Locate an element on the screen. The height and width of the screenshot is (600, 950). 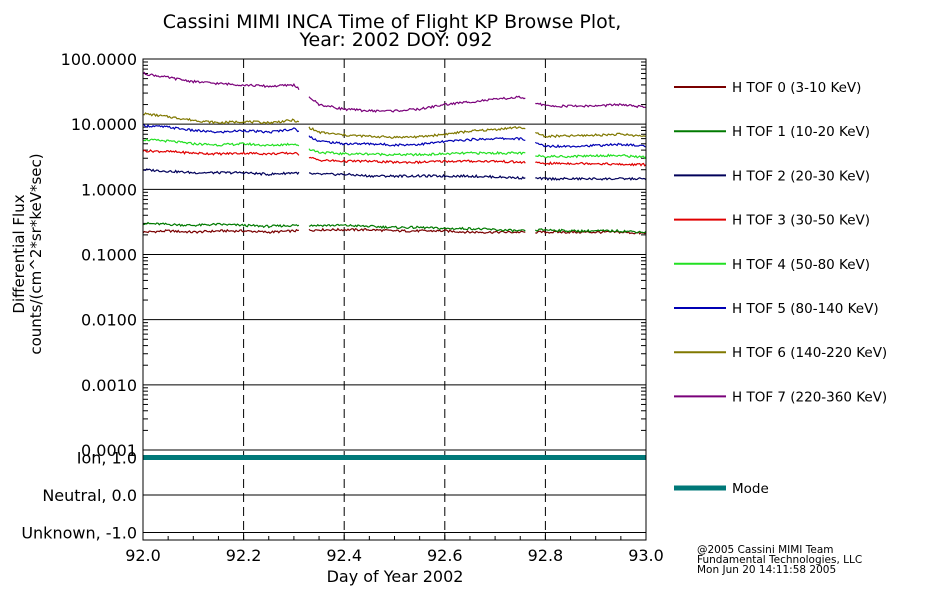
legend-label-4: H TOF 4 (50-80 KeV) is located at coordinates (801, 265).